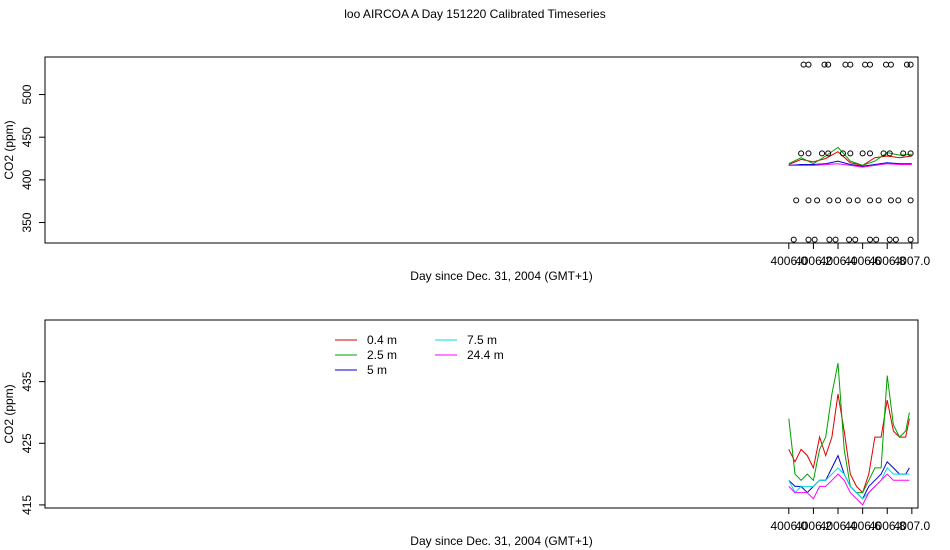 The image size is (950, 550). Describe the element at coordinates (377, 370) in the screenshot. I see `legend-label: 5 m` at that location.